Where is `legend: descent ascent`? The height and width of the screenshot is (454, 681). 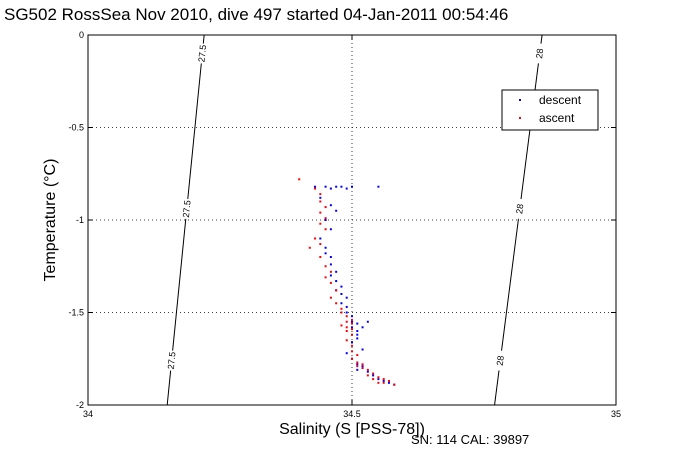
legend: descent ascent is located at coordinates (550, 110).